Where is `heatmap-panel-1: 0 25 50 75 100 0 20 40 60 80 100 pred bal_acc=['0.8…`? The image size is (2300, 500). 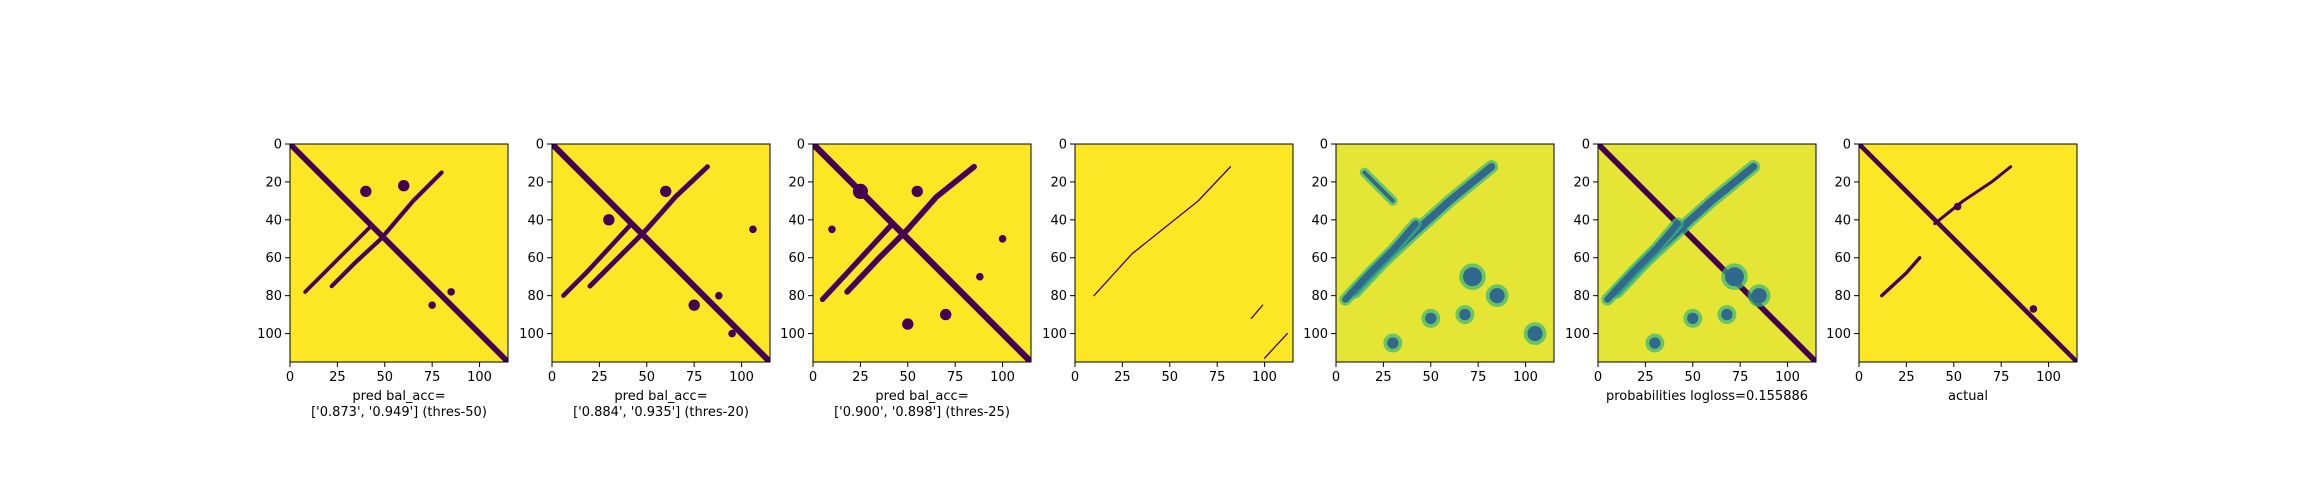 heatmap-panel-1: 0 25 50 75 100 0 20 40 60 80 100 pred bal_acc=['0.8… is located at coordinates (383, 279).